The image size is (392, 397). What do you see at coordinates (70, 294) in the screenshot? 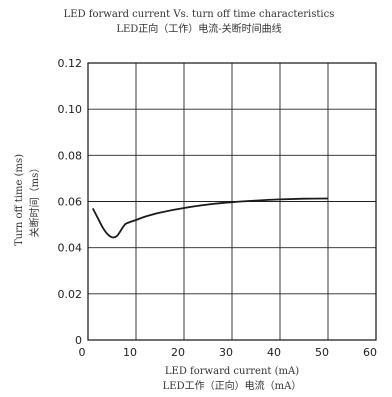
I see `y-tick-label: 0.02` at bounding box center [70, 294].